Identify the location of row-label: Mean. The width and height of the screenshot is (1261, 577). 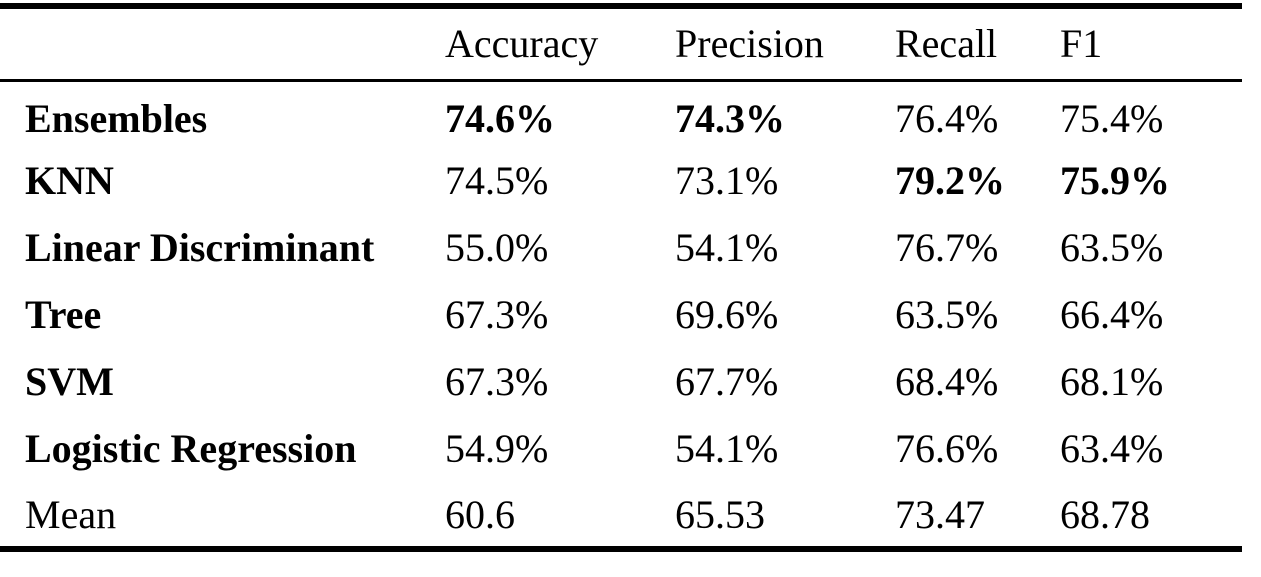
(71, 514).